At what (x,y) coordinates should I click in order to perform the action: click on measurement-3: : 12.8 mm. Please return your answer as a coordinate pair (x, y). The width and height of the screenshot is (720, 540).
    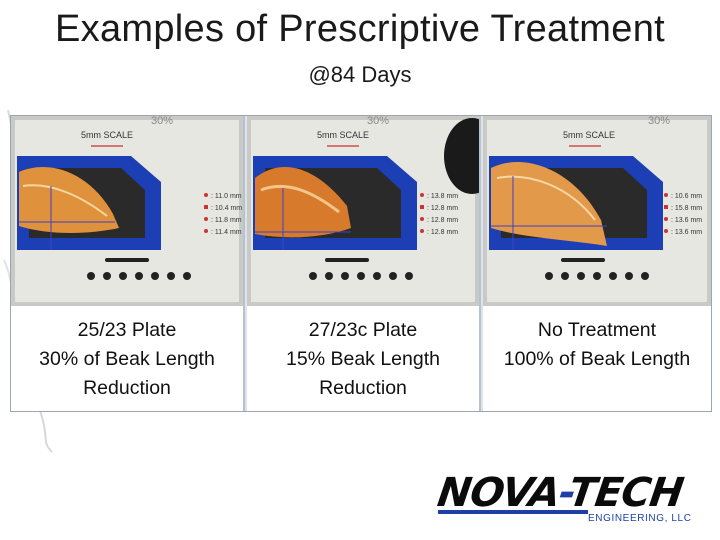
    Looking at the image, I should click on (442, 220).